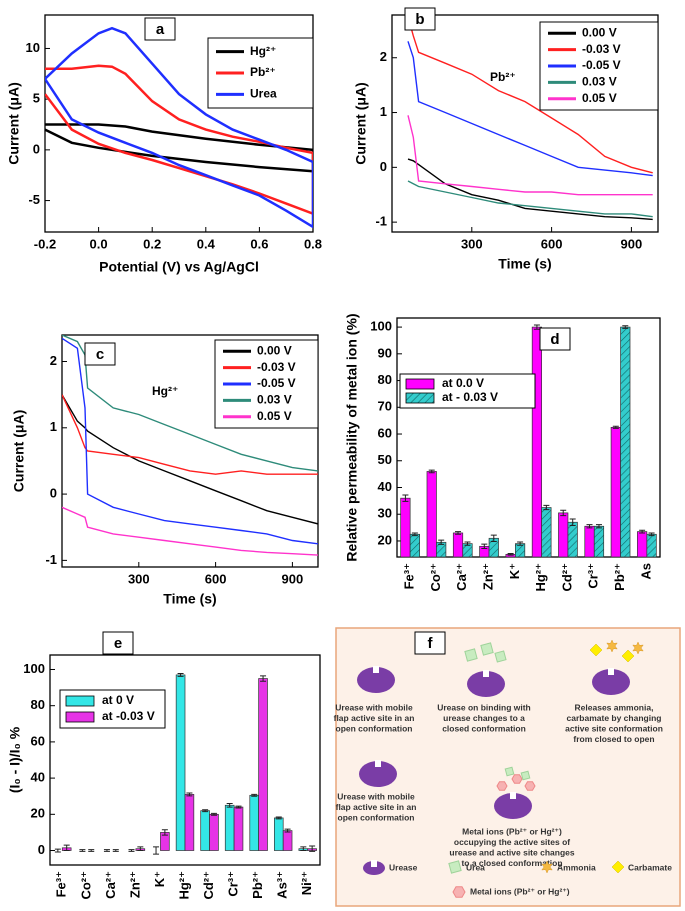  I want to click on legend-label: -0.03 V, so click(276, 367).